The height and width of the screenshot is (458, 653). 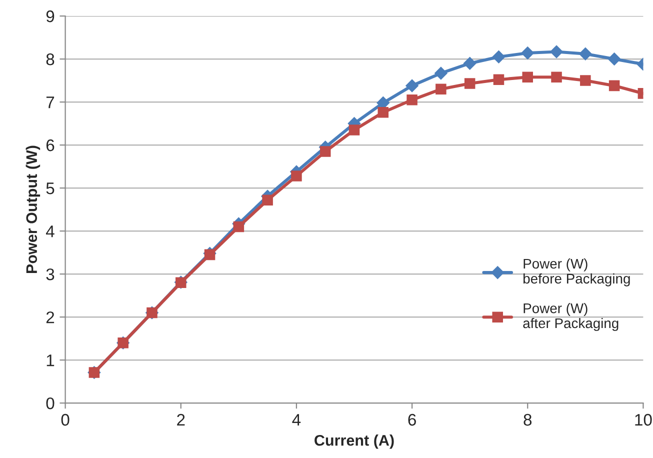 I want to click on x-tick-label: 0, so click(x=65, y=420).